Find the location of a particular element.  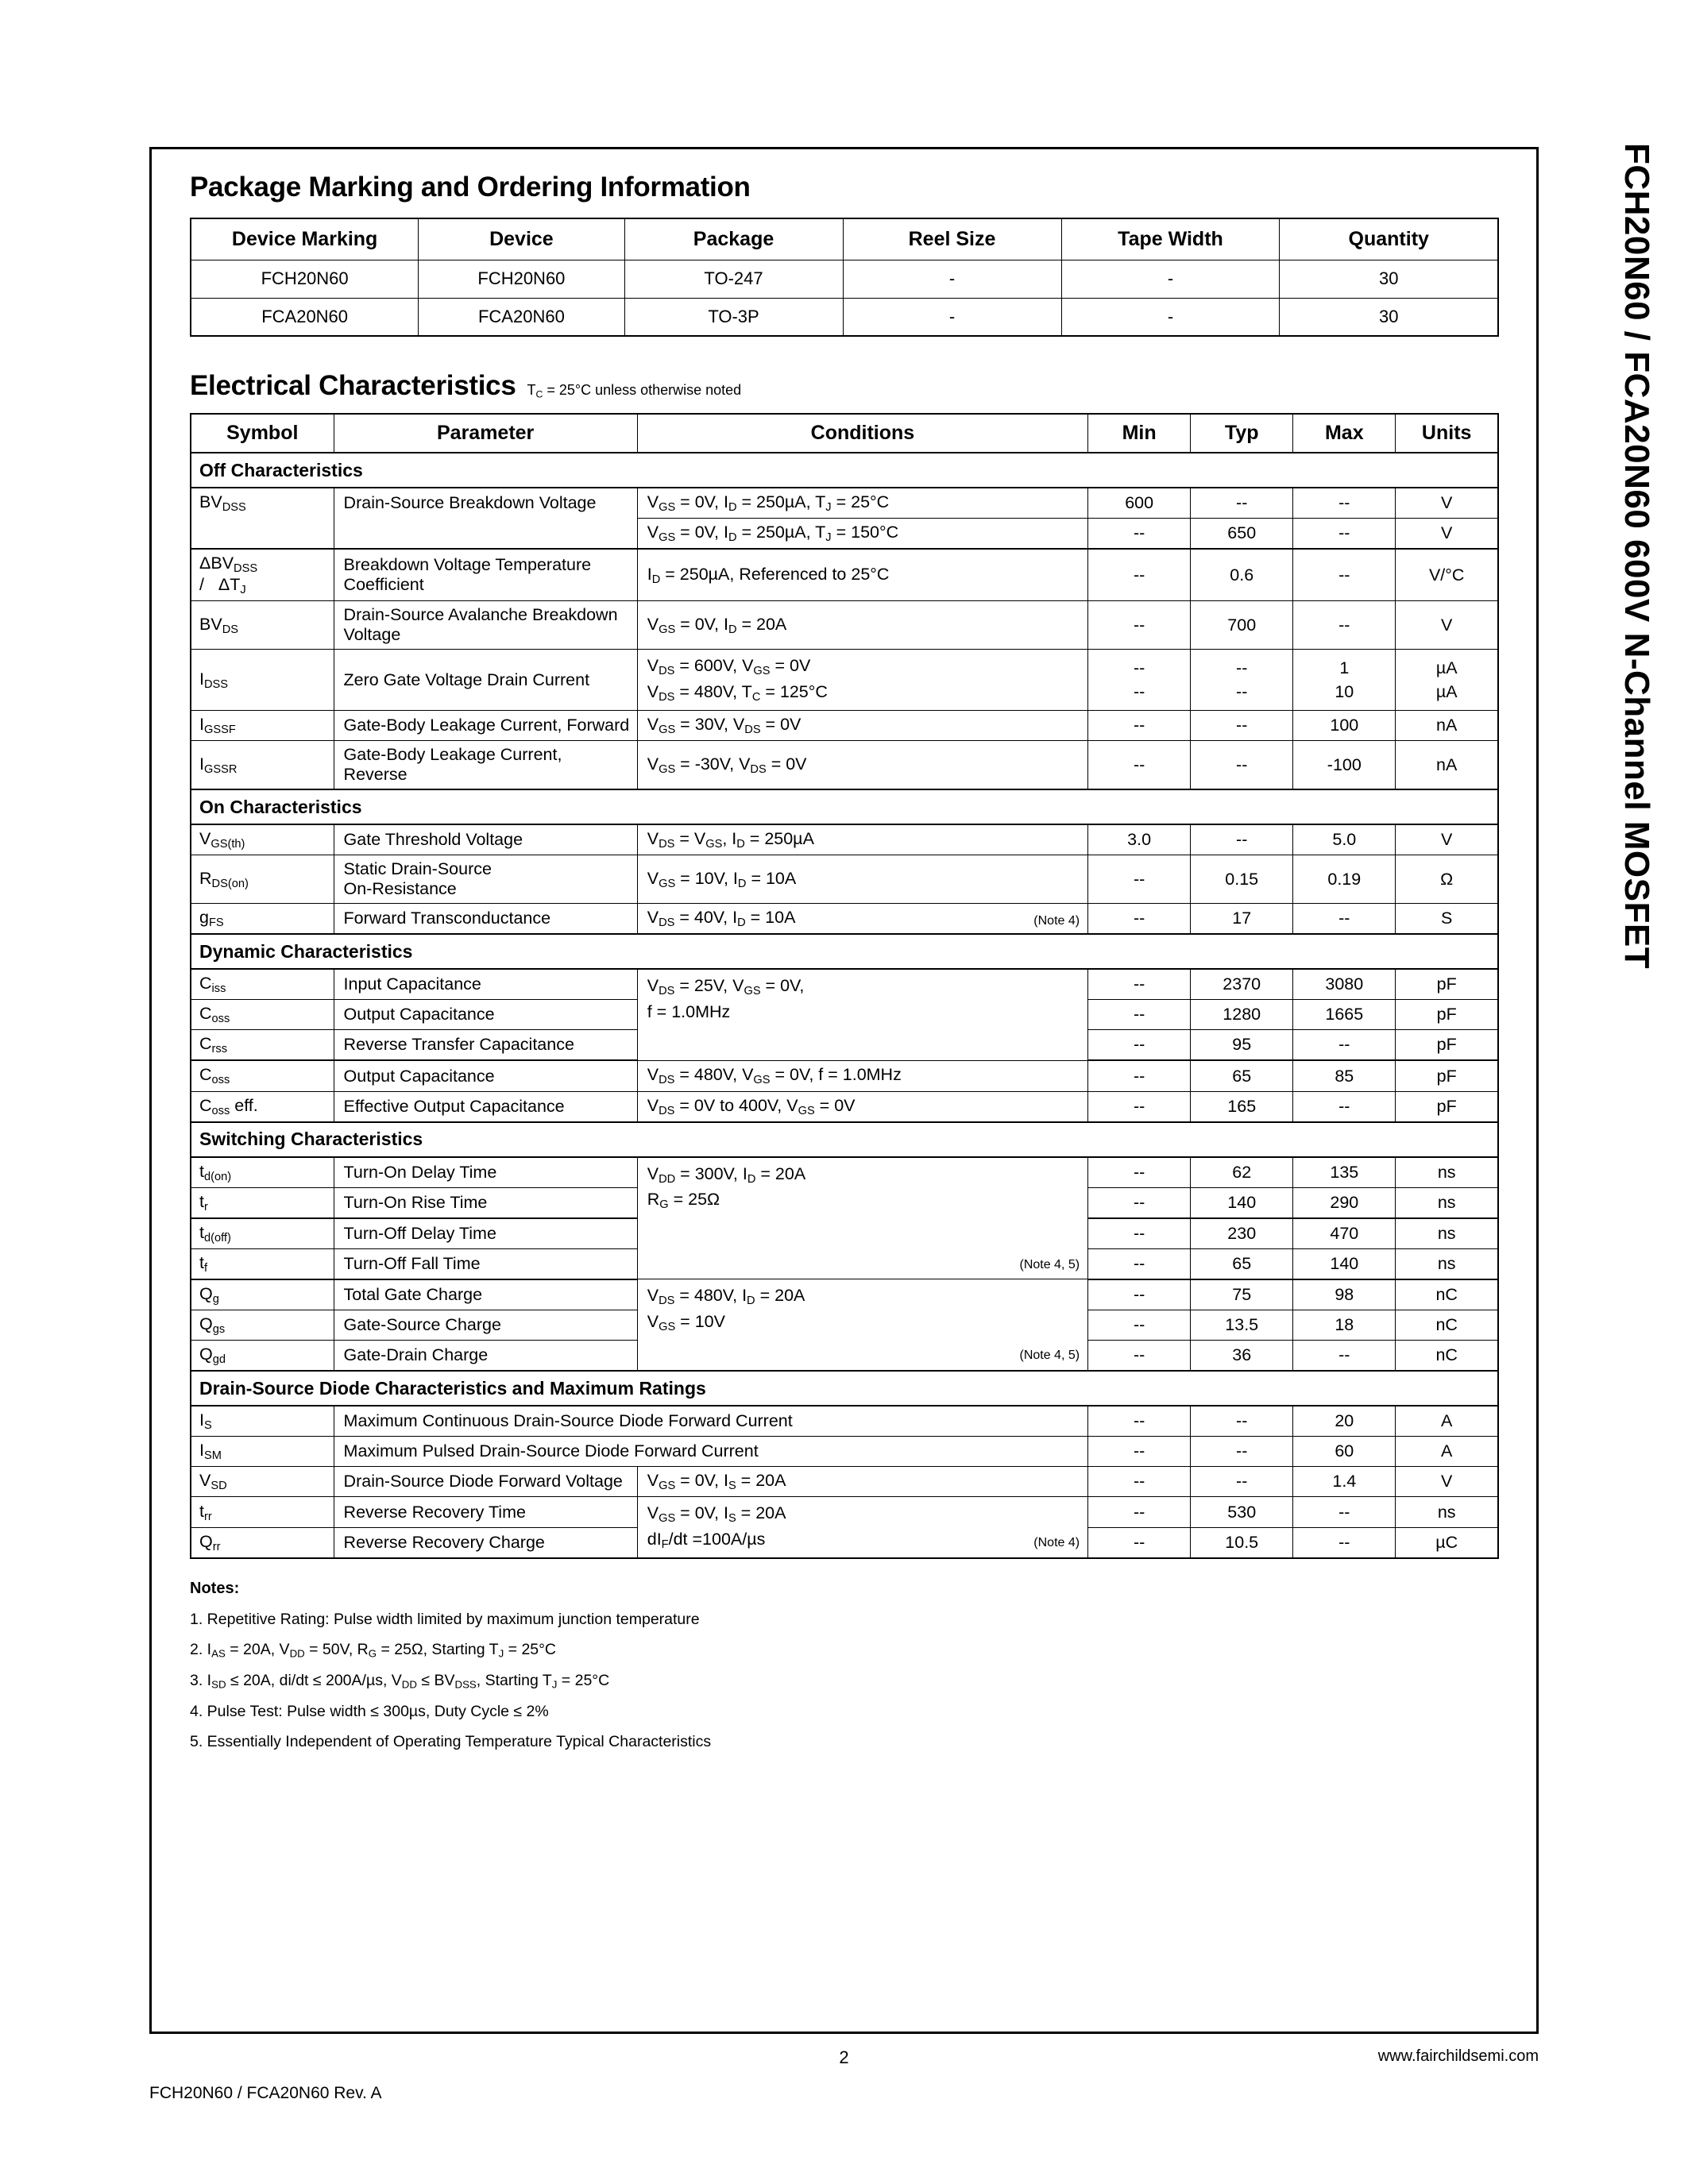

cell-conditions: ID = 250µA, Referenced to 25°C is located at coordinates (863, 575).